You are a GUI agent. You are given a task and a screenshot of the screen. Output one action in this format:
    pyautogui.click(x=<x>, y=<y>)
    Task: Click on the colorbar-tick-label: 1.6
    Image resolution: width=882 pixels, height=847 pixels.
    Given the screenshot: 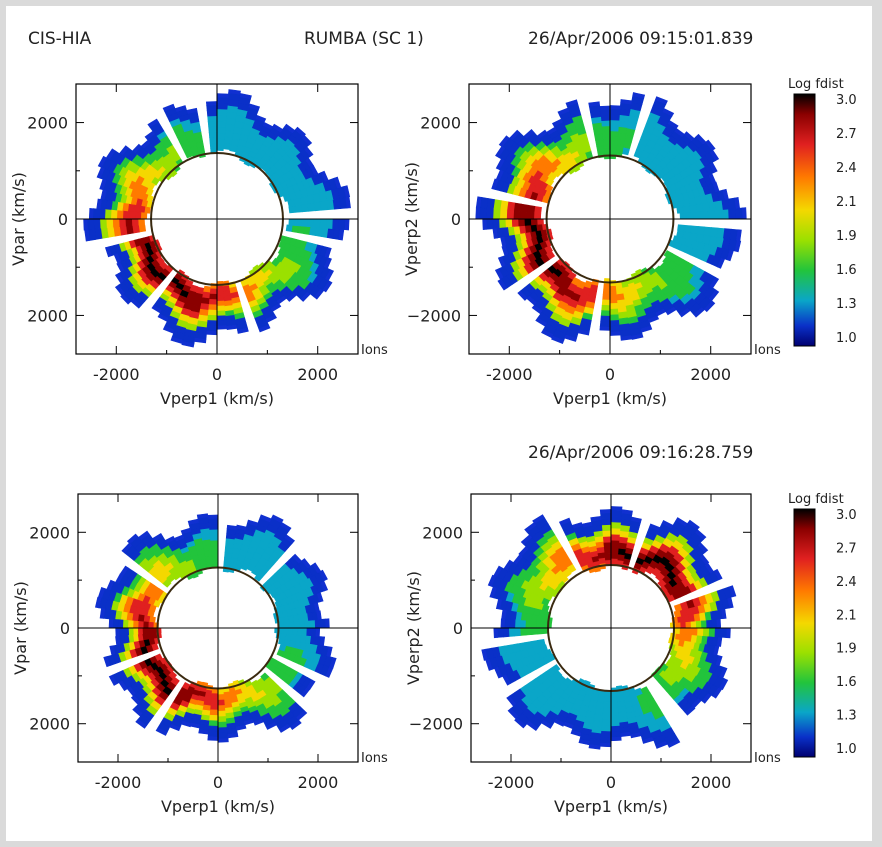 What is the action you would take?
    pyautogui.click(x=846, y=682)
    